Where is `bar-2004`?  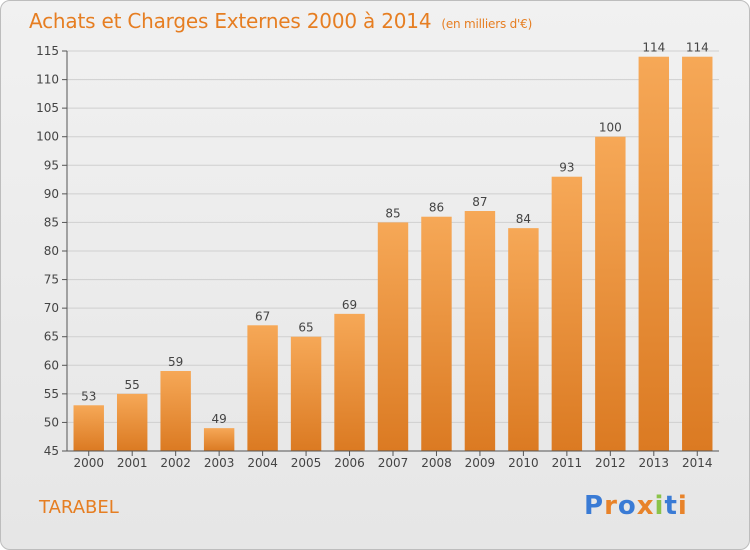 bar-2004 is located at coordinates (262, 388).